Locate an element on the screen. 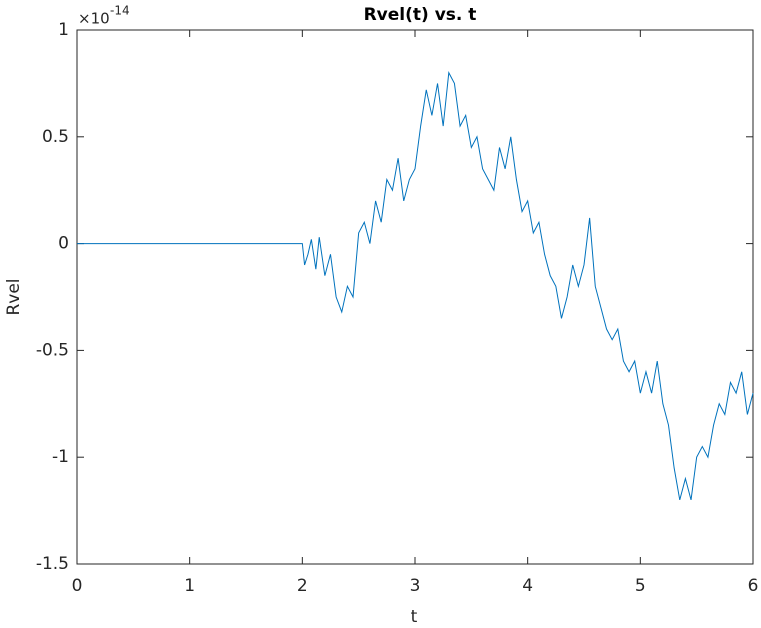 This screenshot has height=628, width=761. y-tick-label: 0.5 is located at coordinates (55, 137).